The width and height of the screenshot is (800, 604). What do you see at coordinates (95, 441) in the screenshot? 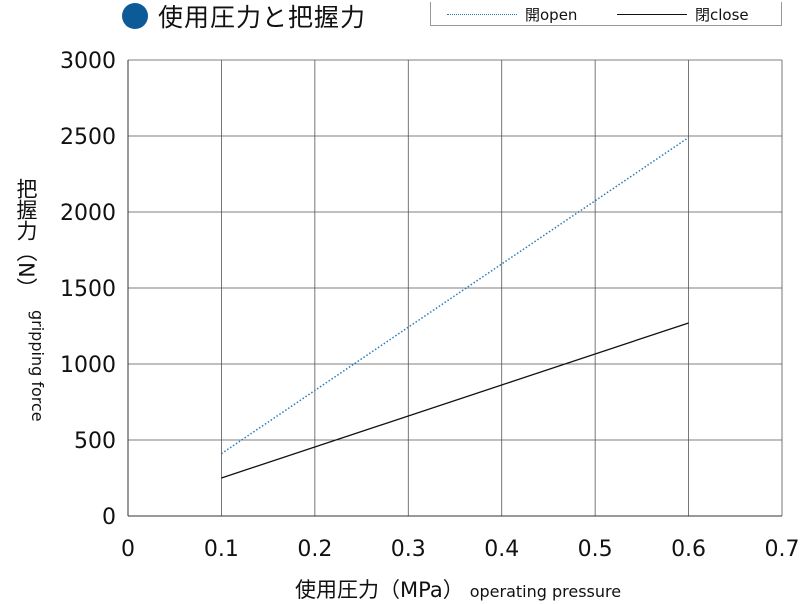
I see `y-tick-label: 500` at bounding box center [95, 441].